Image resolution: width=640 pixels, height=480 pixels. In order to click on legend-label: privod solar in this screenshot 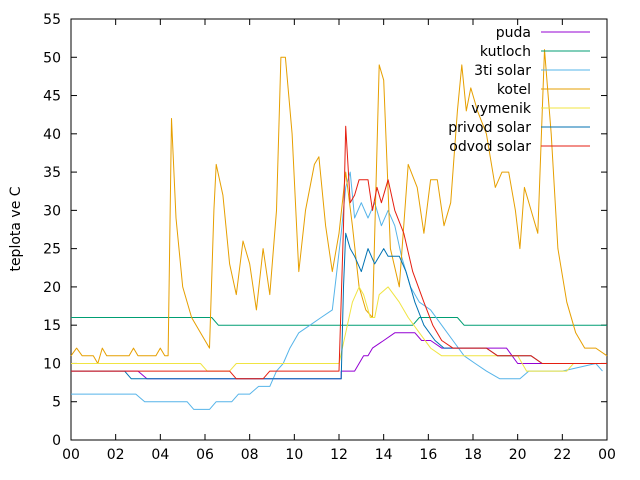, I will do `click(489, 128)`.